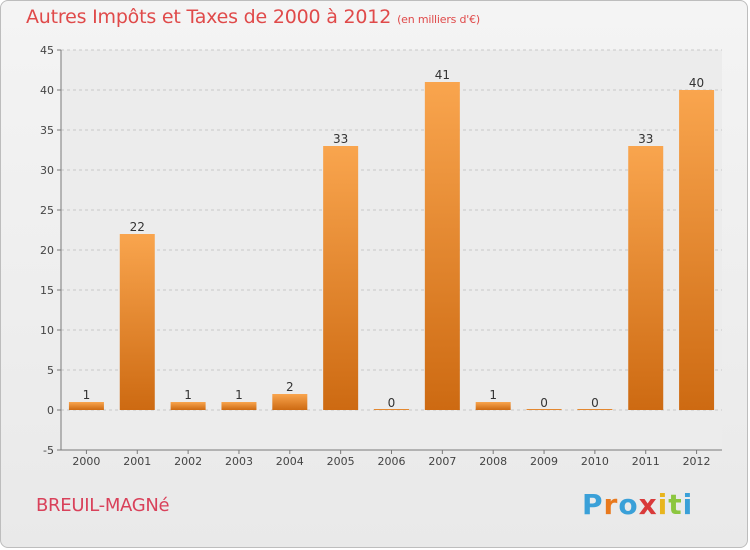  I want to click on y-tick-label: 35, so click(47, 130).